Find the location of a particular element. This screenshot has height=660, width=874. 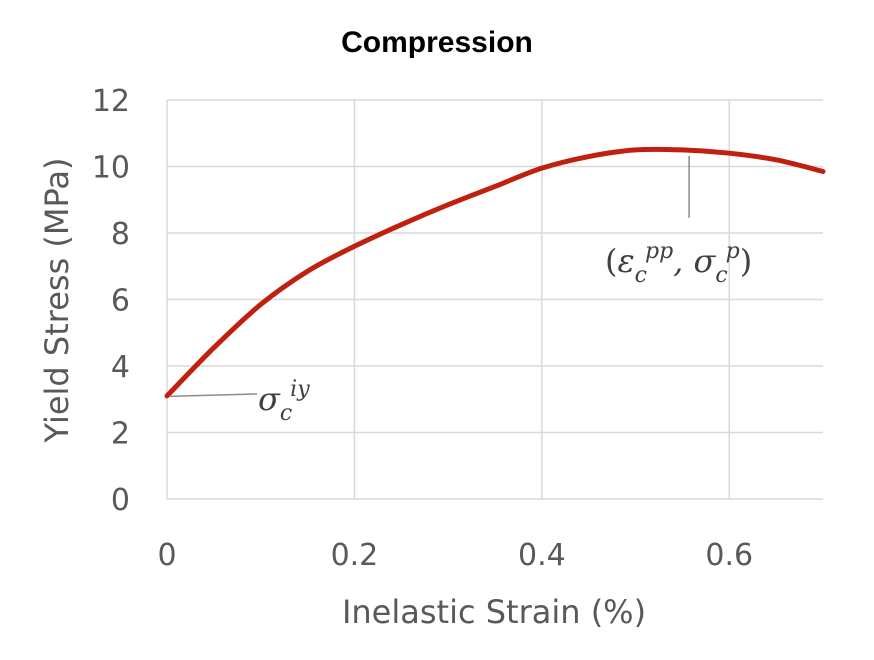

annotation-peak: (εcpp, σcp) is located at coordinates (678, 263).